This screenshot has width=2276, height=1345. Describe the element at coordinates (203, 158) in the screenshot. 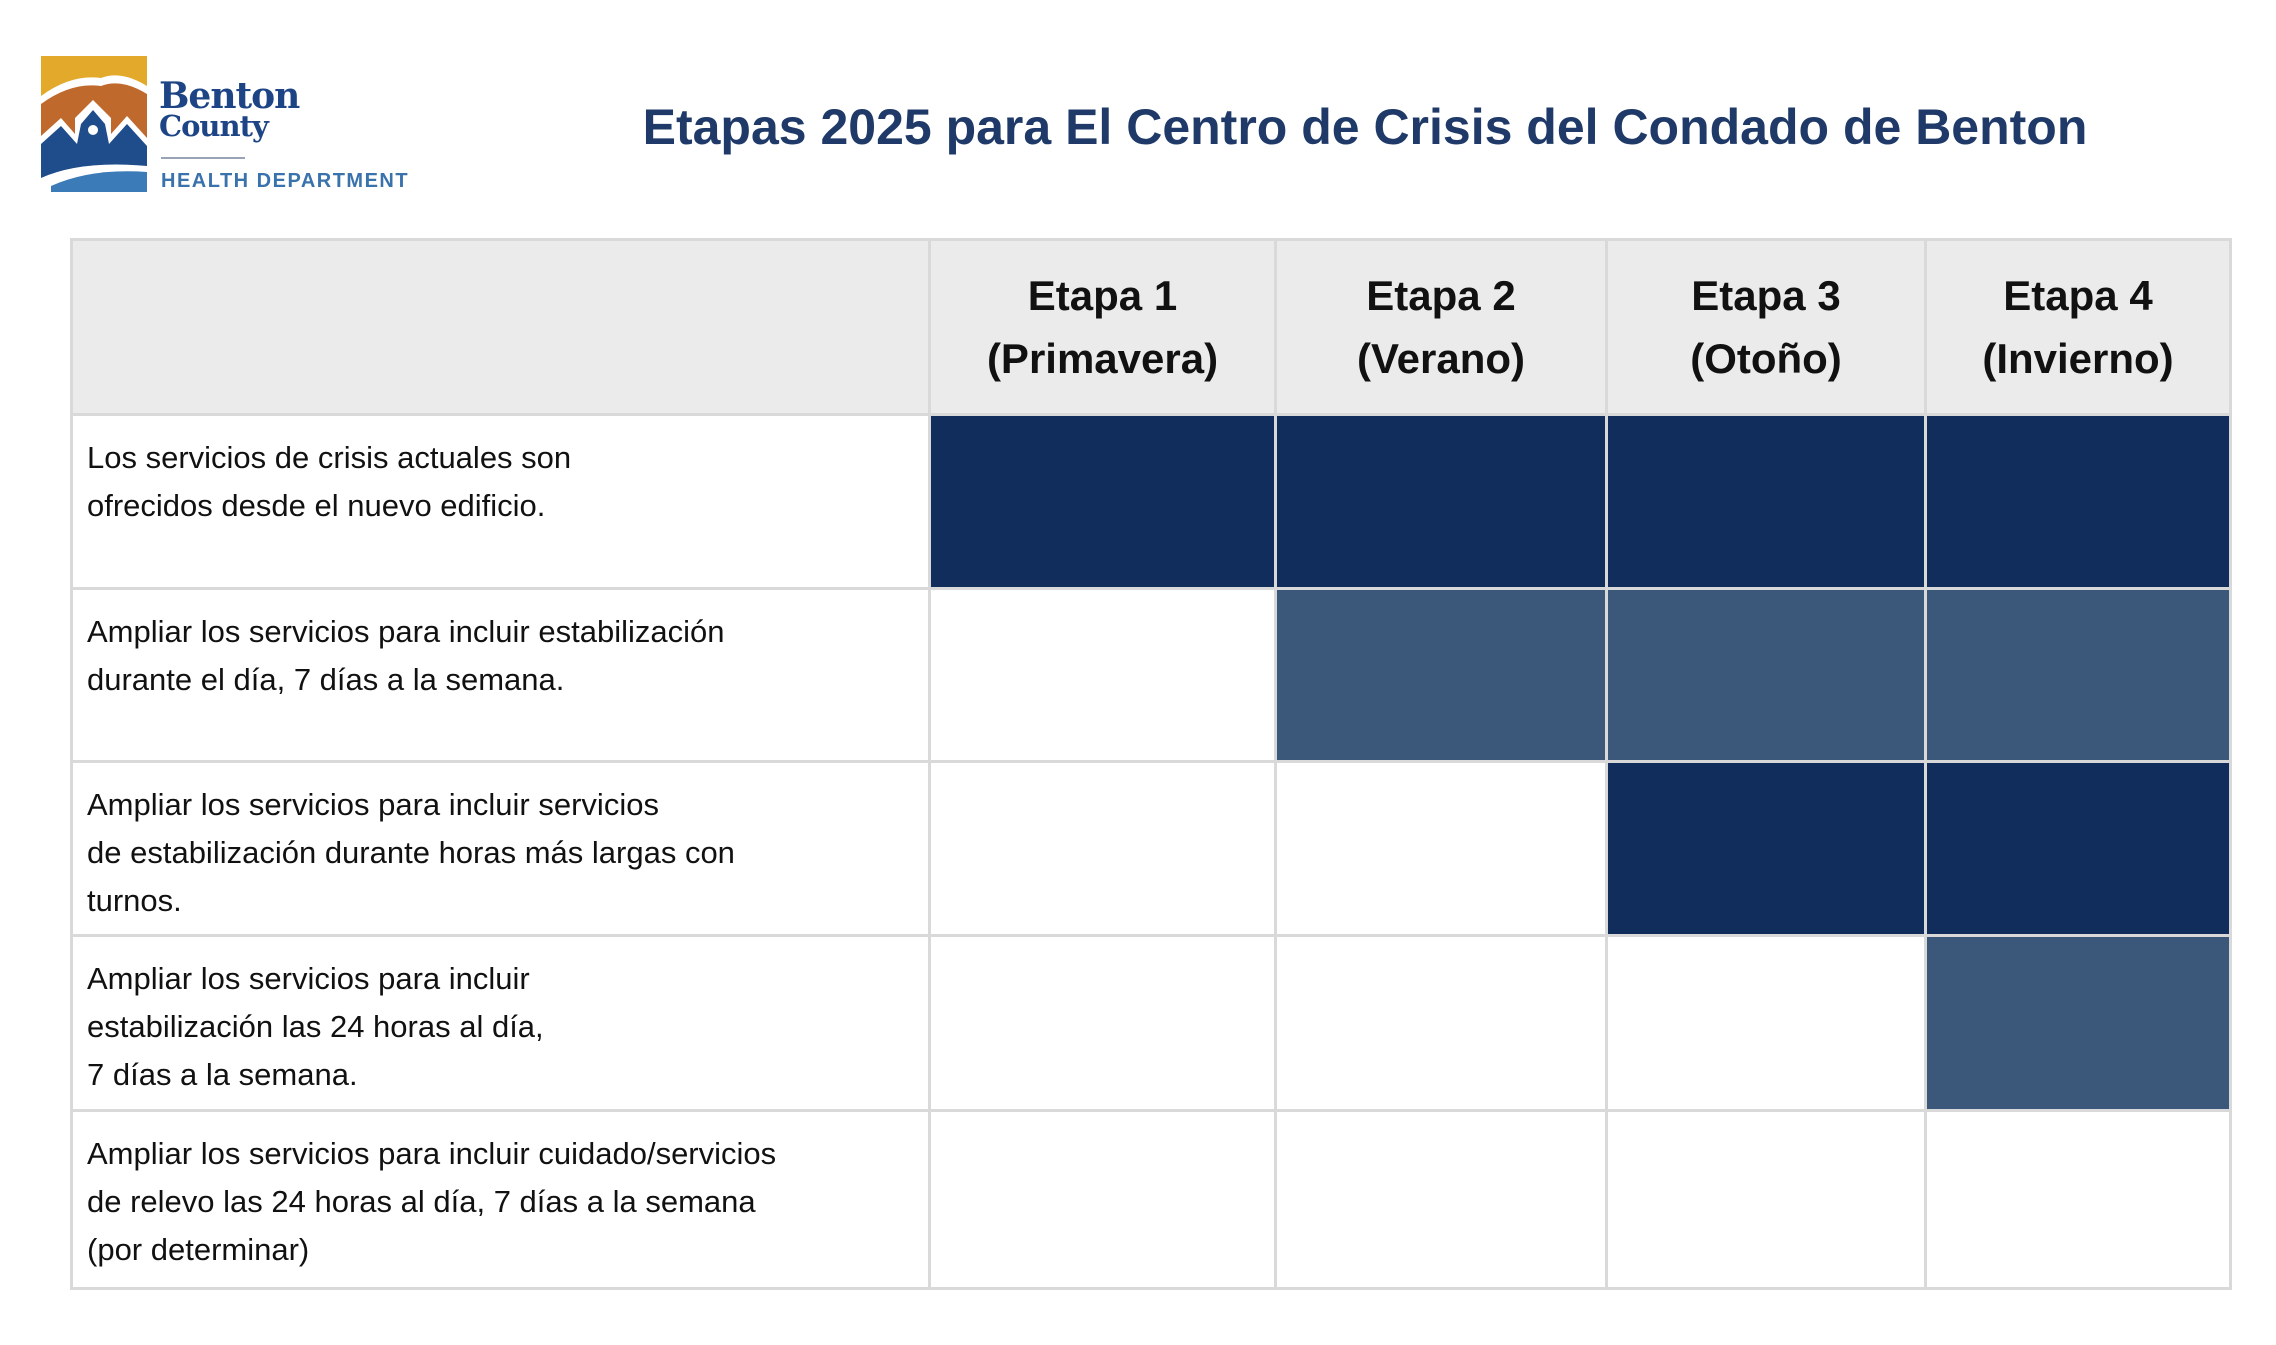

I see `logo-divider` at that location.